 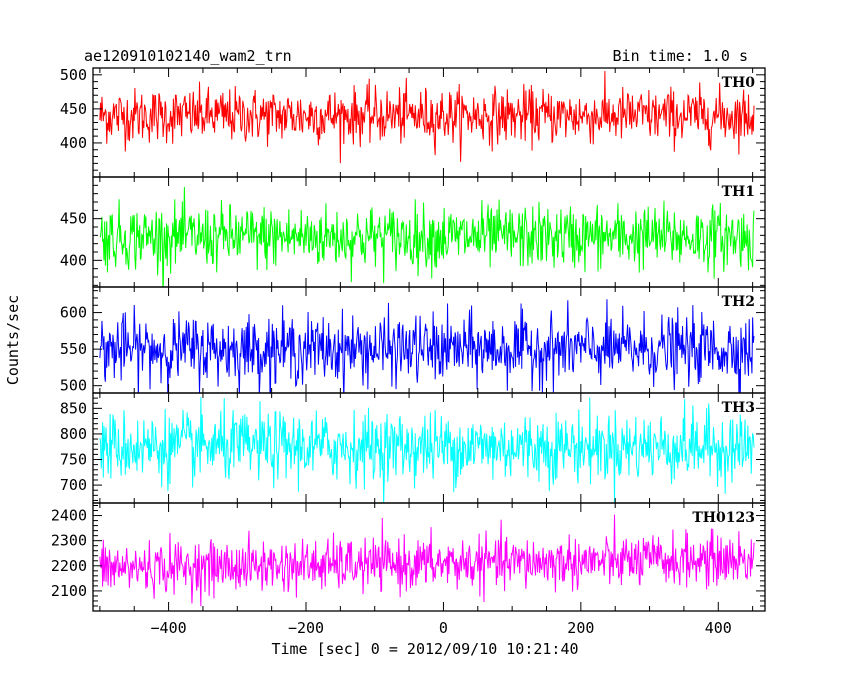 What do you see at coordinates (680, 56) in the screenshot?
I see `bin-time-label: Bin time: 1.0 s` at bounding box center [680, 56].